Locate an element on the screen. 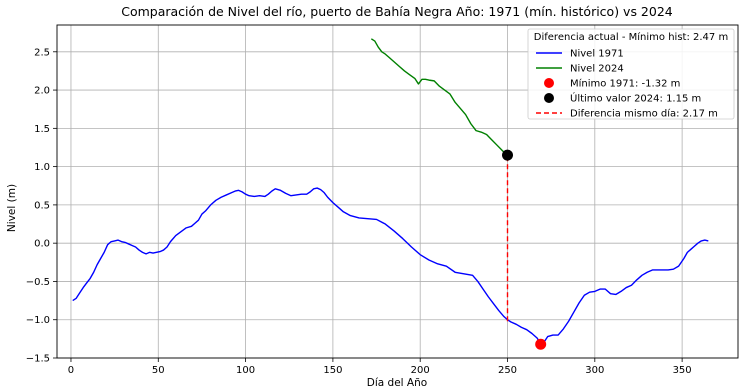 The image size is (739, 390). y-tick-label: −1.0 is located at coordinates (38, 320).